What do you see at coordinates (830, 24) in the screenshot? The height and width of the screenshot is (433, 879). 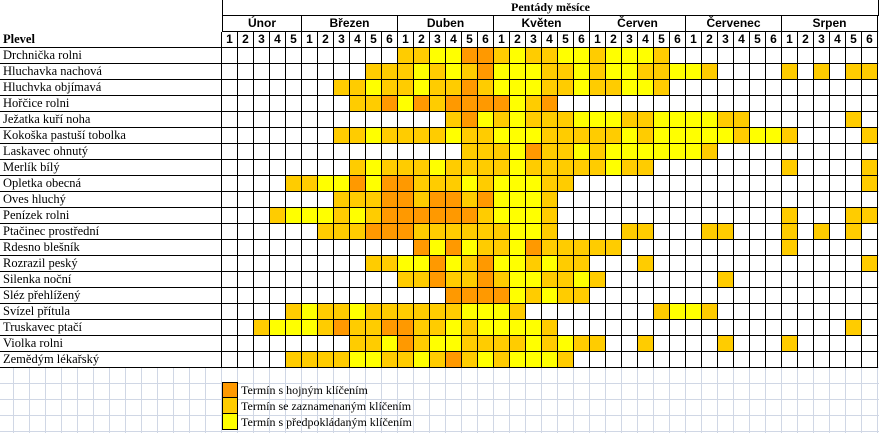 I see `month-header: Srpen` at bounding box center [830, 24].